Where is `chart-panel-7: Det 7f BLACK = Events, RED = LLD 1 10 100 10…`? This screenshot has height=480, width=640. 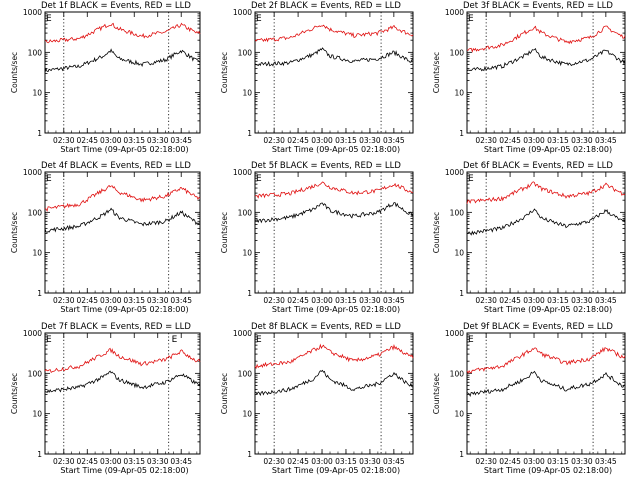 chart-panel-7: Det 7f BLACK = Events, RED = LLD 1 10 100 10… is located at coordinates (105, 398).